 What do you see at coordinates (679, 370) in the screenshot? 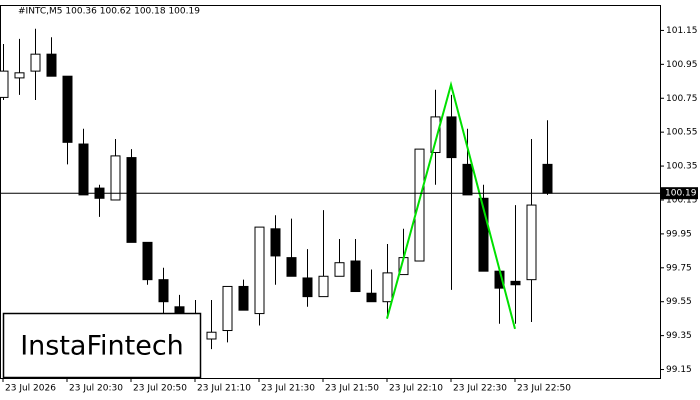
I see `y-tick-label: 99.15` at bounding box center [679, 370].